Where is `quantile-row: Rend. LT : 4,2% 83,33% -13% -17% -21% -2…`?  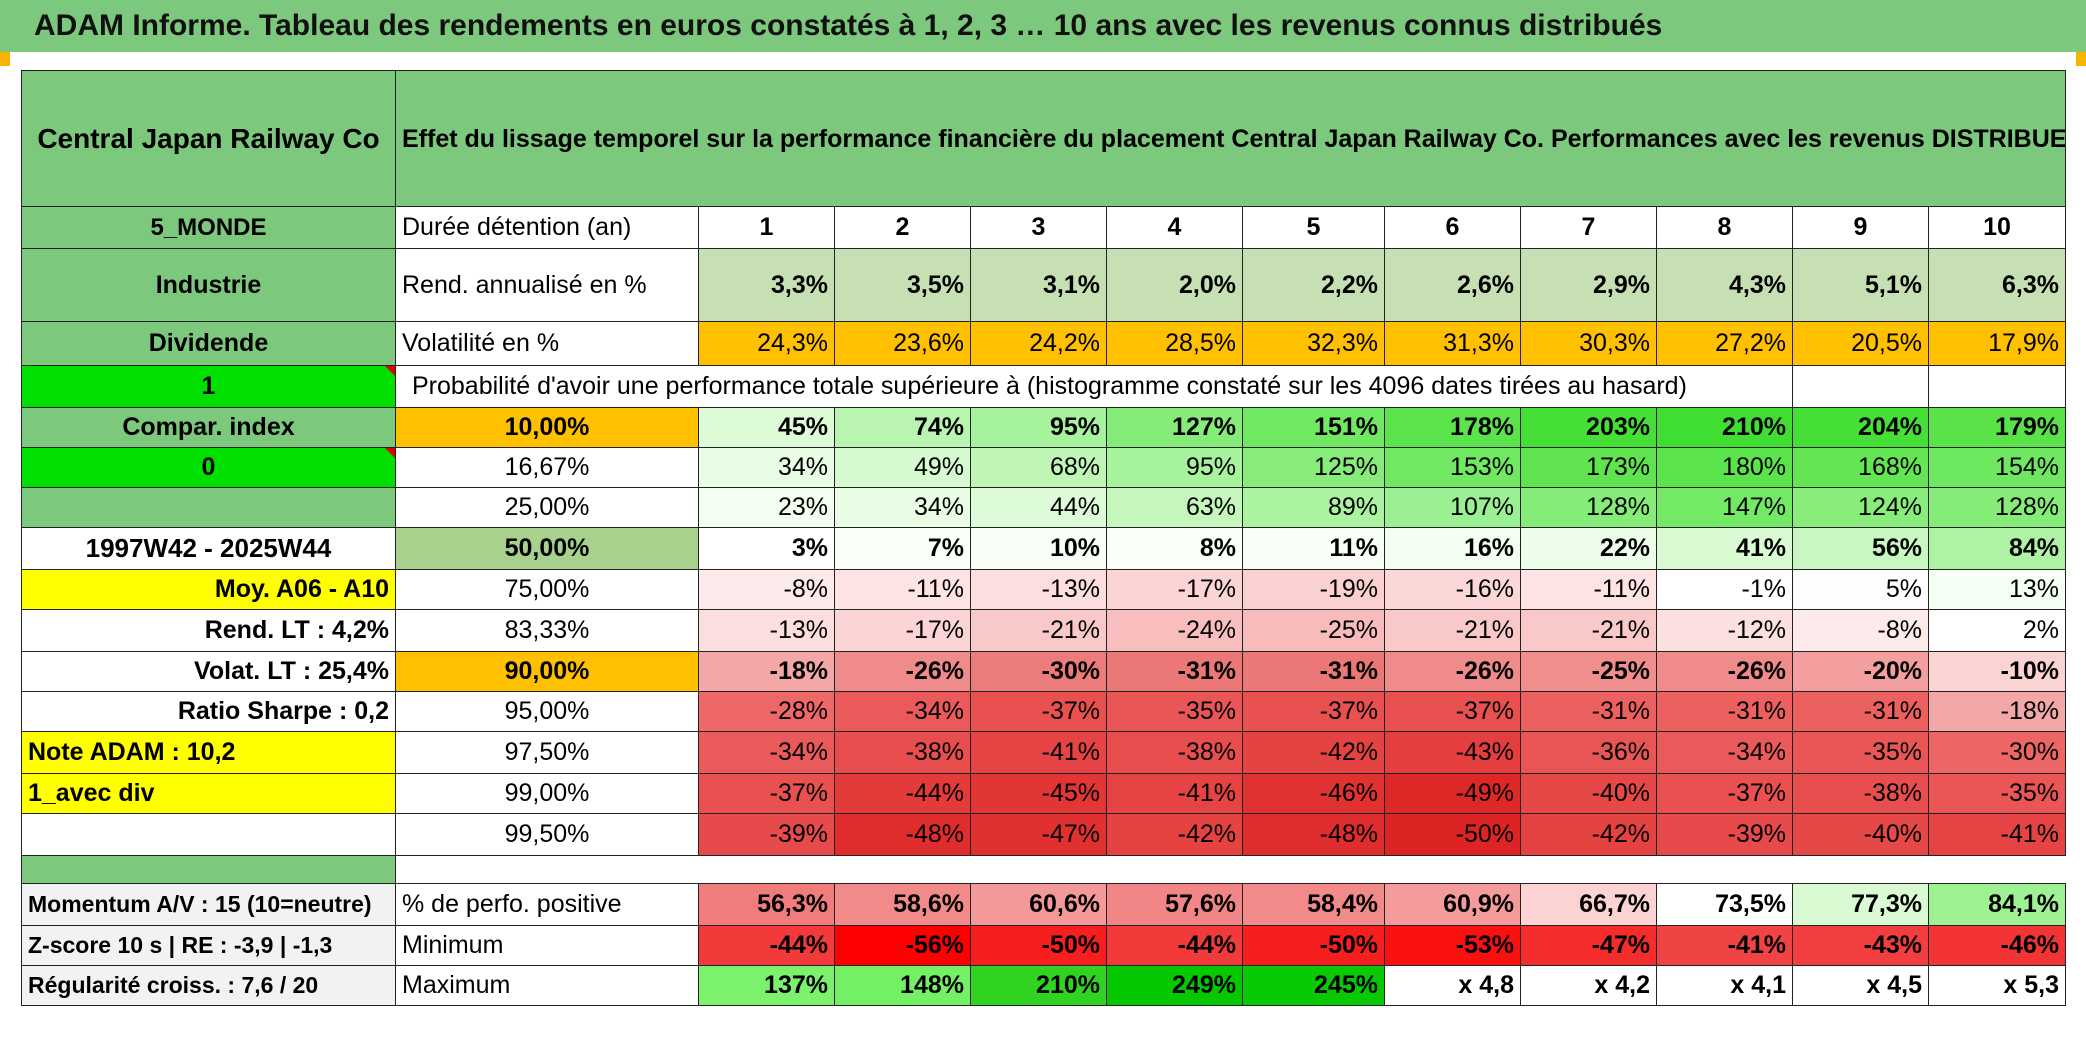
quantile-row: Rend. LT : 4,2% 83,33% -13% -17% -21% -2… is located at coordinates (1043, 630).